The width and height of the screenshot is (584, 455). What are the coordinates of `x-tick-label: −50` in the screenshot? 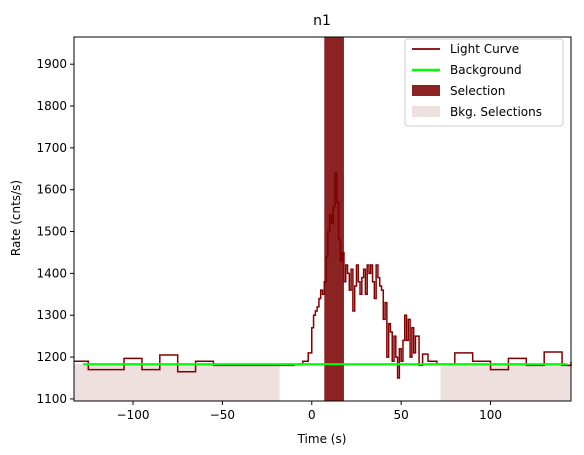 It's located at (222, 415).